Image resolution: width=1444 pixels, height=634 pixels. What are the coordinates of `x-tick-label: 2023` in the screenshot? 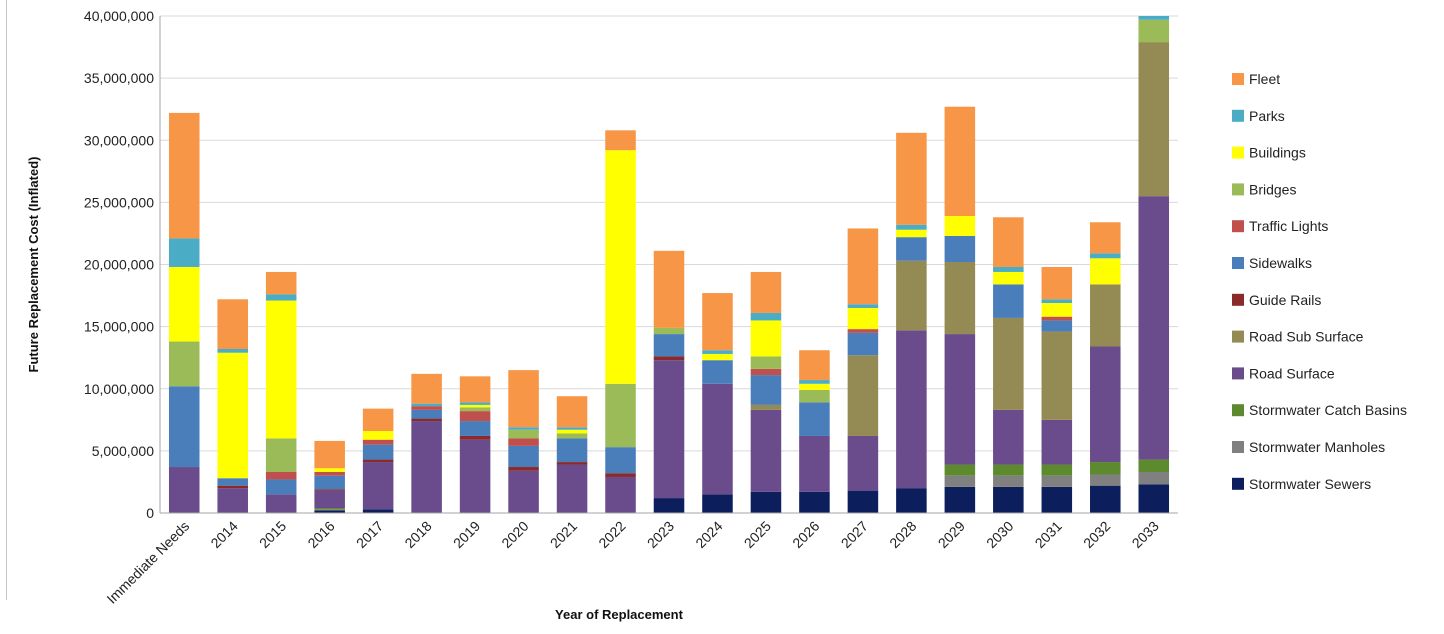 It's located at (660, 534).